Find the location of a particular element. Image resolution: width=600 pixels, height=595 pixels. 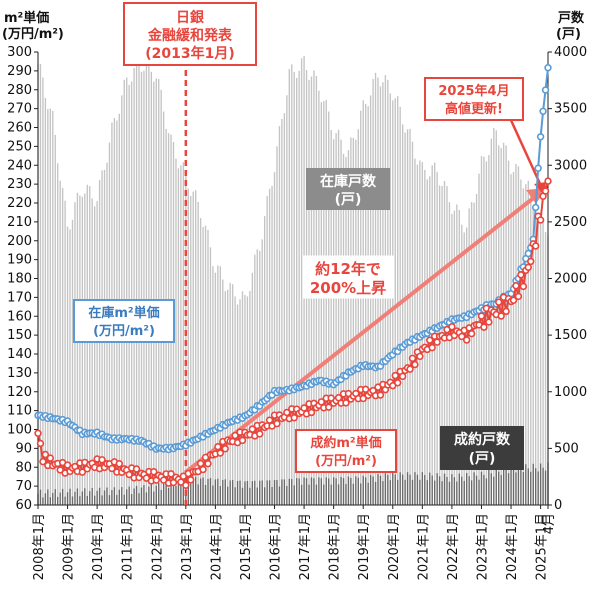

event-annotation: 日銀 金融緩和発表 (2013年1月) is located at coordinates (190, 34).